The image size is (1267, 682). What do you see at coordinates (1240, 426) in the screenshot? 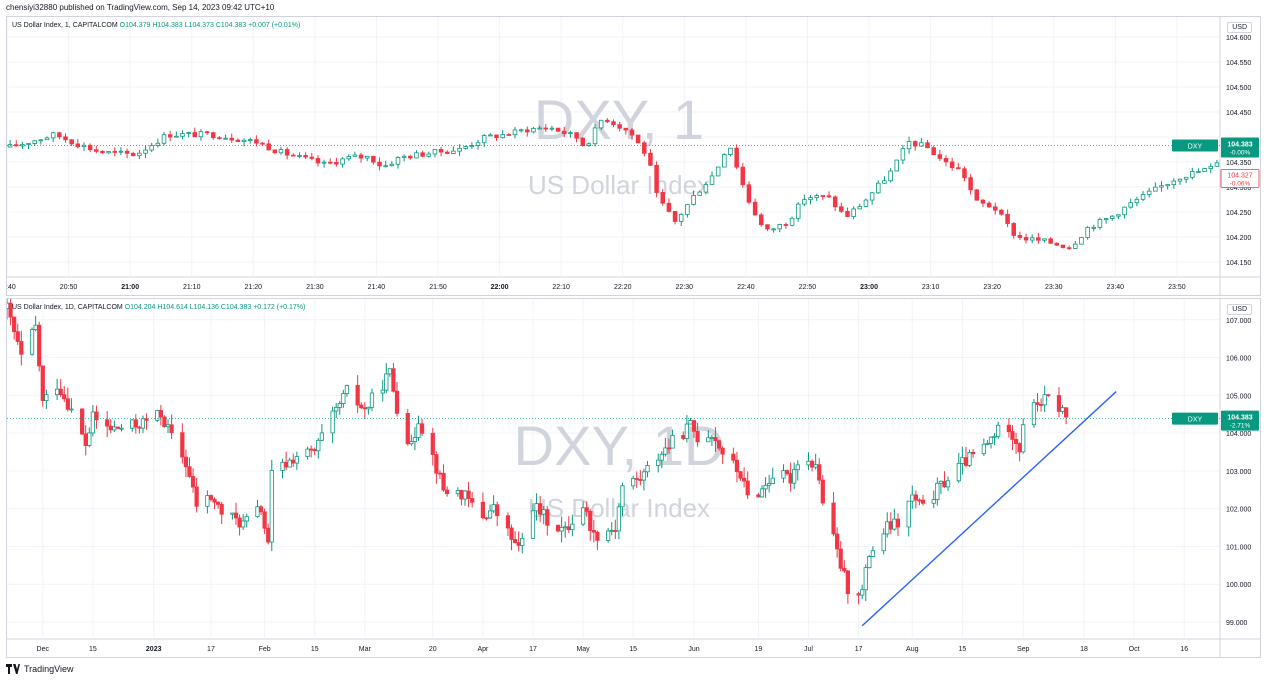
I see `price-tag-change: -2.71%` at bounding box center [1240, 426].